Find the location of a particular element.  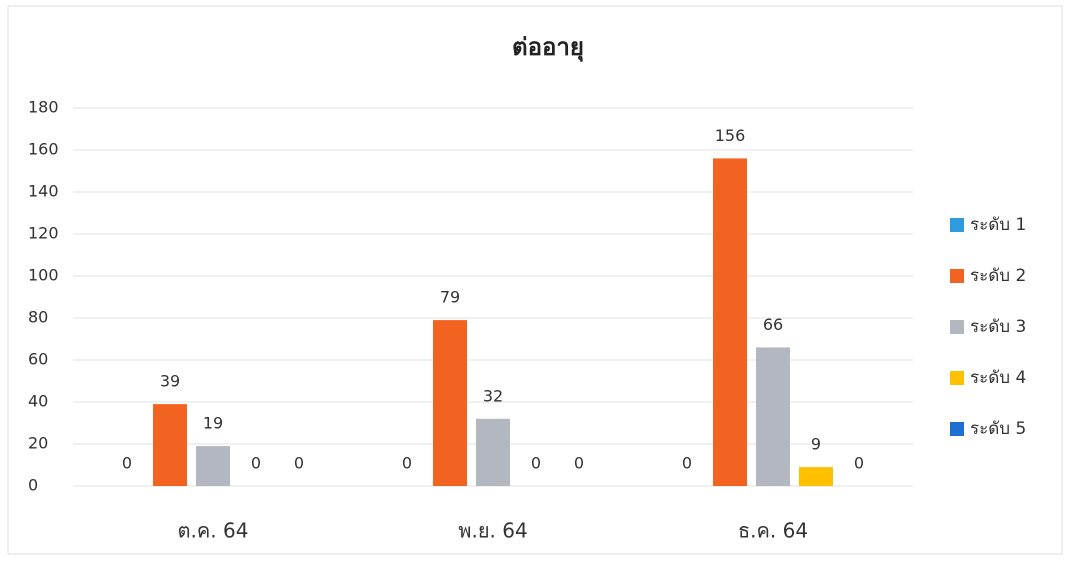

x-tick-label: พ.ย. 64 is located at coordinates (492, 531).